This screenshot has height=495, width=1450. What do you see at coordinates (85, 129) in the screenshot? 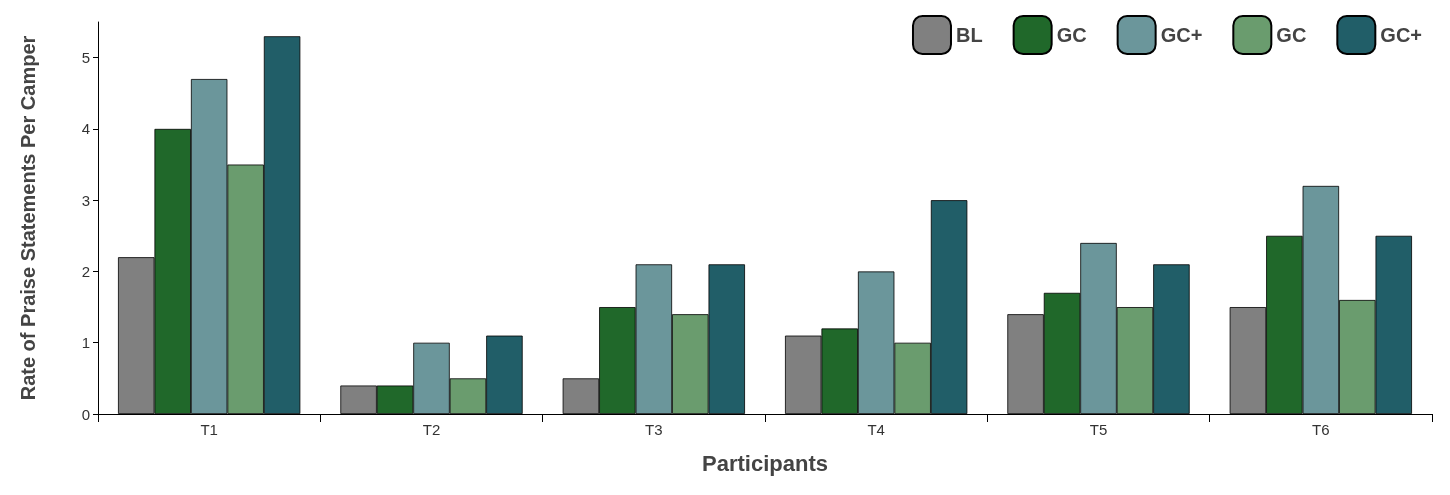
I see `y-tick-label: 4` at bounding box center [85, 129].